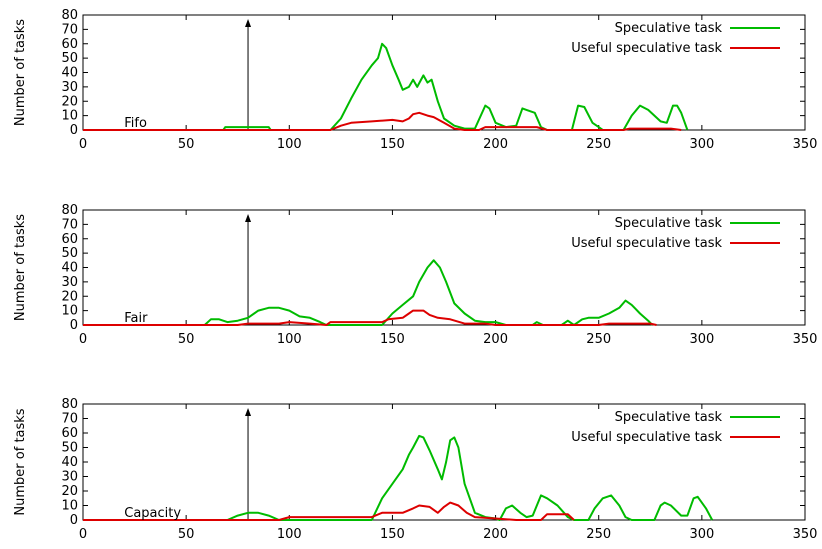 This screenshot has width=822, height=549. Describe the element at coordinates (135, 123) in the screenshot. I see `panel-annotation: Fifo` at that location.